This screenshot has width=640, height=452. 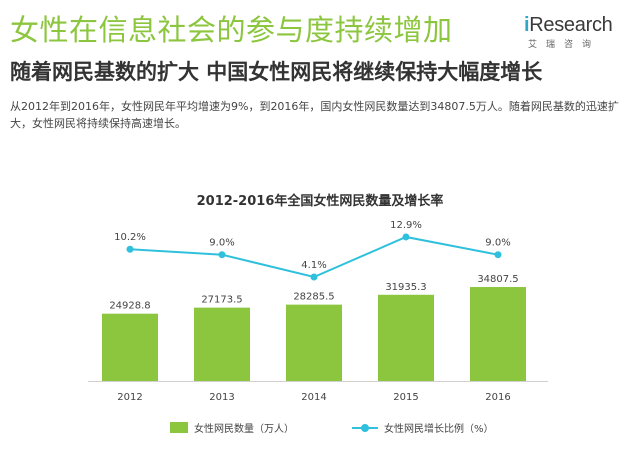 What do you see at coordinates (313, 265) in the screenshot?
I see `growth-label-2014: 4.1%` at bounding box center [313, 265].